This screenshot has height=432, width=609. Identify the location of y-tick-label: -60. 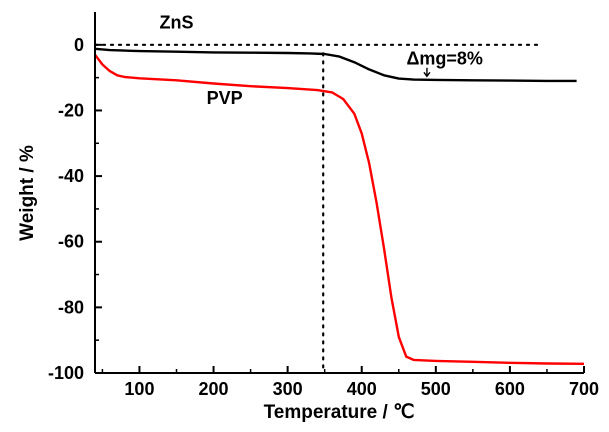
(71, 242).